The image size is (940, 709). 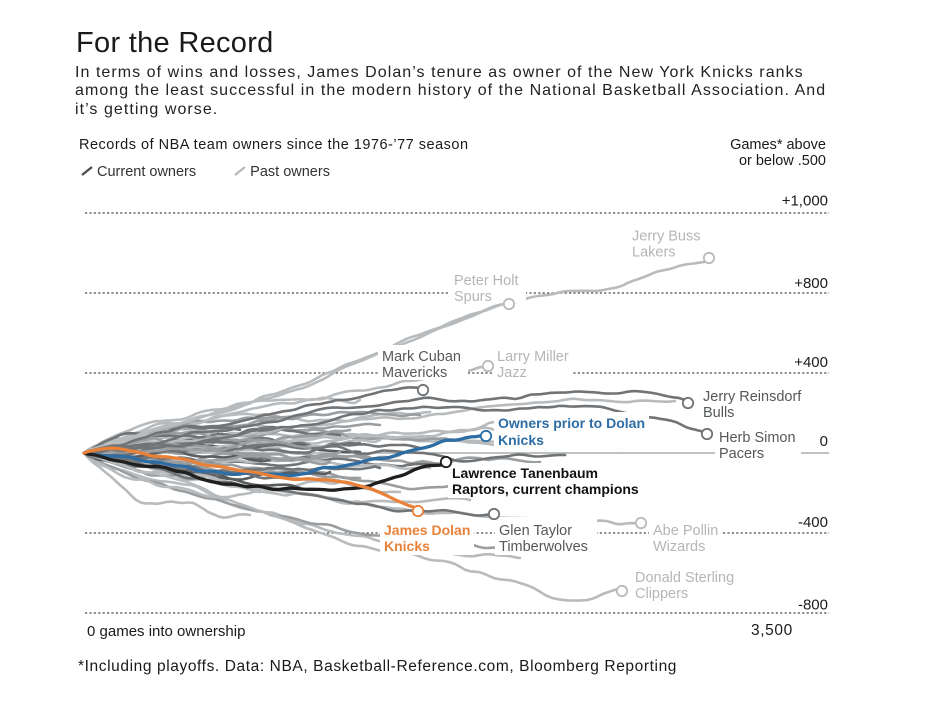 I want to click on svg-text: Abe Pollin, so click(x=685, y=531).